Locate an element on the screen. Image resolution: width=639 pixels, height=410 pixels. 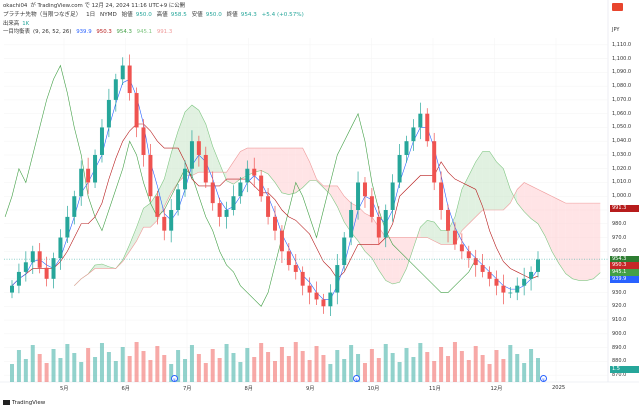
price-badge: 950.3 is located at coordinates (624, 265).